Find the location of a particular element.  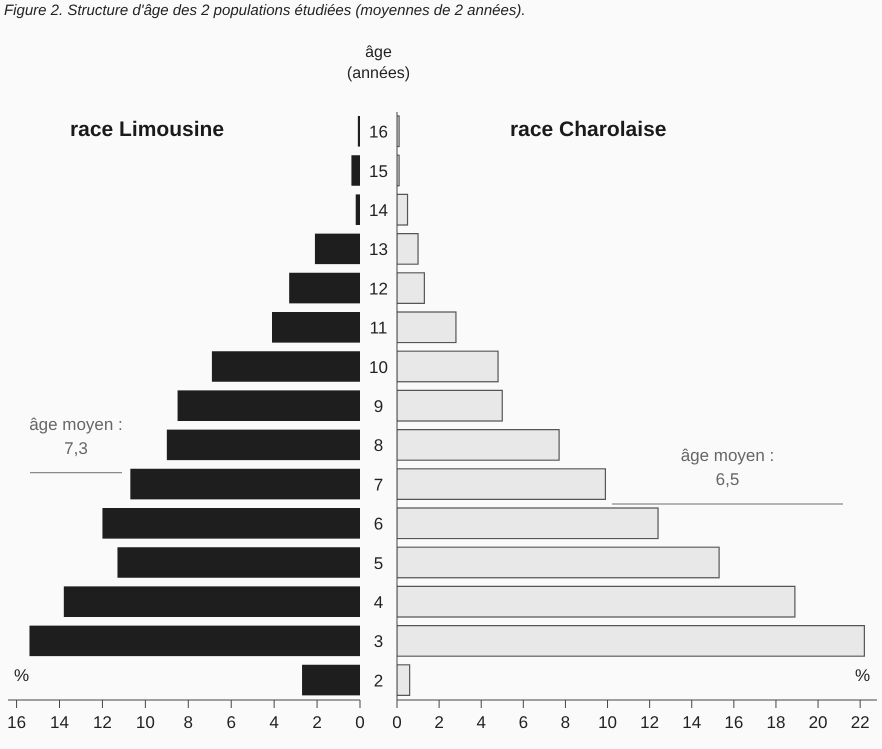

y-tick-label: 8 is located at coordinates (379, 446).